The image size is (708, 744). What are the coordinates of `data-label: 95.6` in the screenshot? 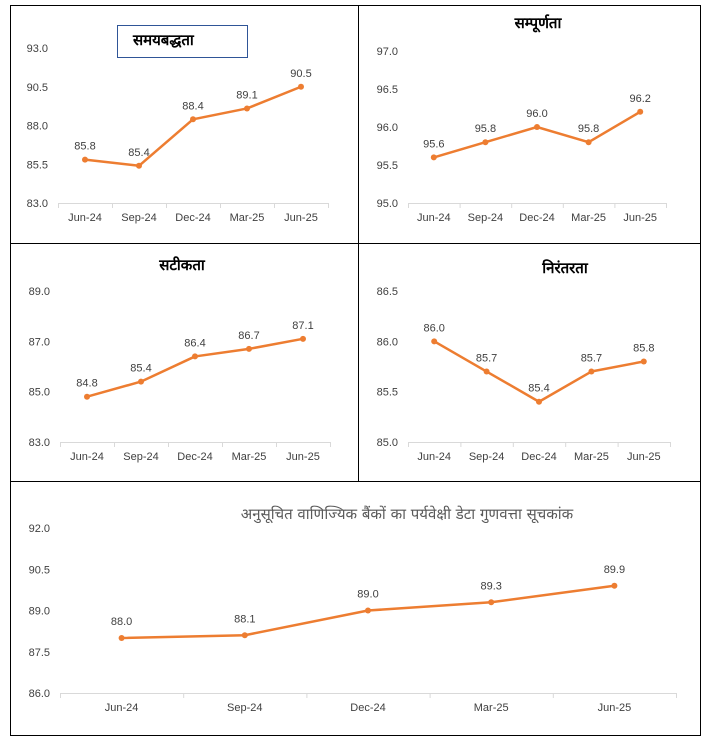 It's located at (433, 144).